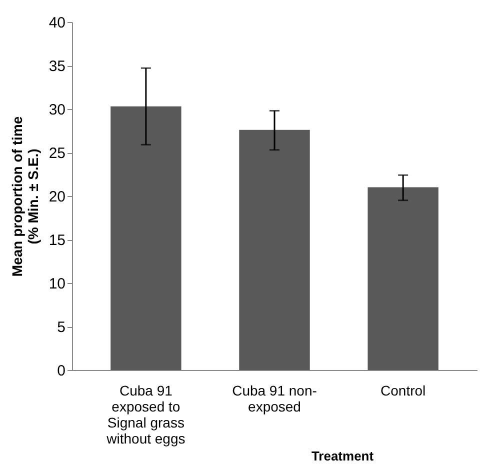 Image resolution: width=492 pixels, height=468 pixels. What do you see at coordinates (403, 390) in the screenshot?
I see `x-tick-label: Control` at bounding box center [403, 390].